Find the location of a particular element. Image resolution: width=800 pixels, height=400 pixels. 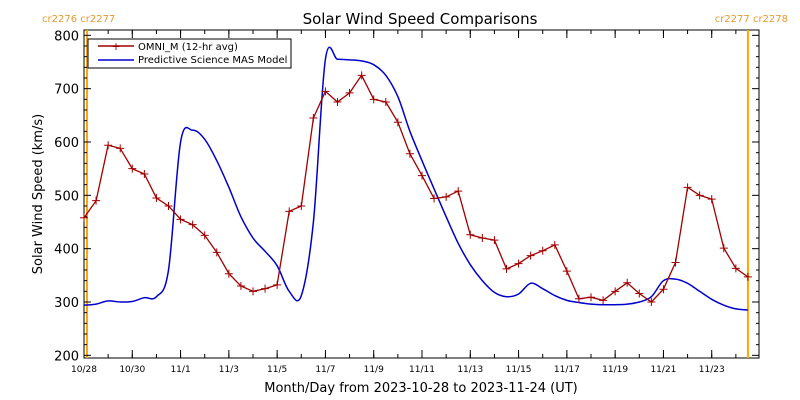

y-tick-label: 600 is located at coordinates (66, 143).